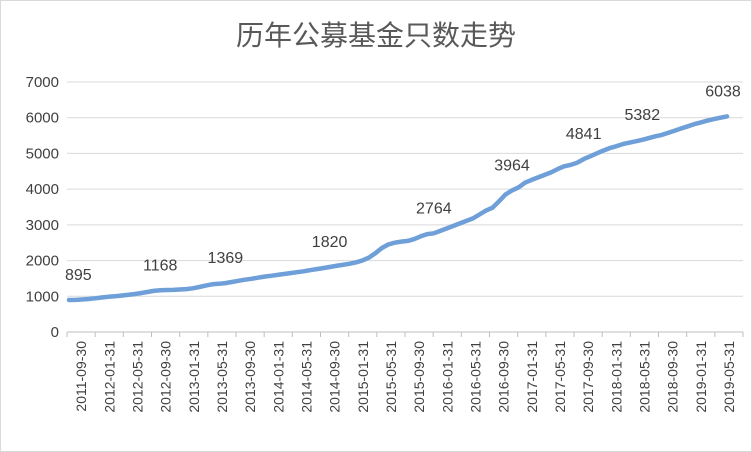  Describe the element at coordinates (447, 377) in the screenshot. I see `x-tick-label: 2016-01-31` at that location.